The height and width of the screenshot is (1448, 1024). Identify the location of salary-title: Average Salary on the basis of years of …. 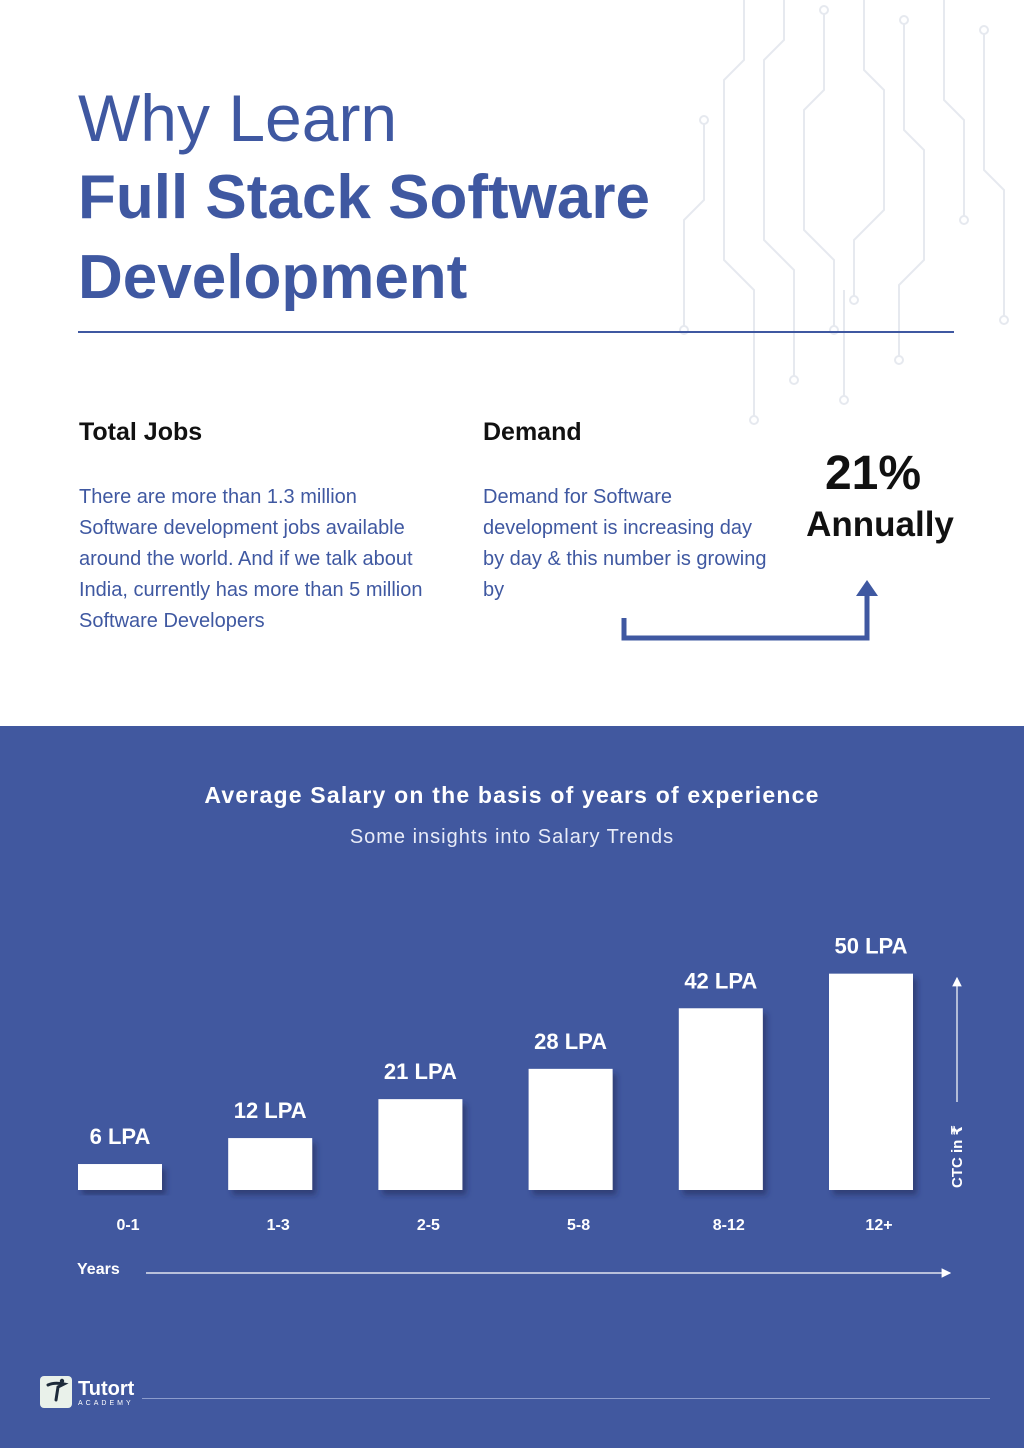
(512, 795).